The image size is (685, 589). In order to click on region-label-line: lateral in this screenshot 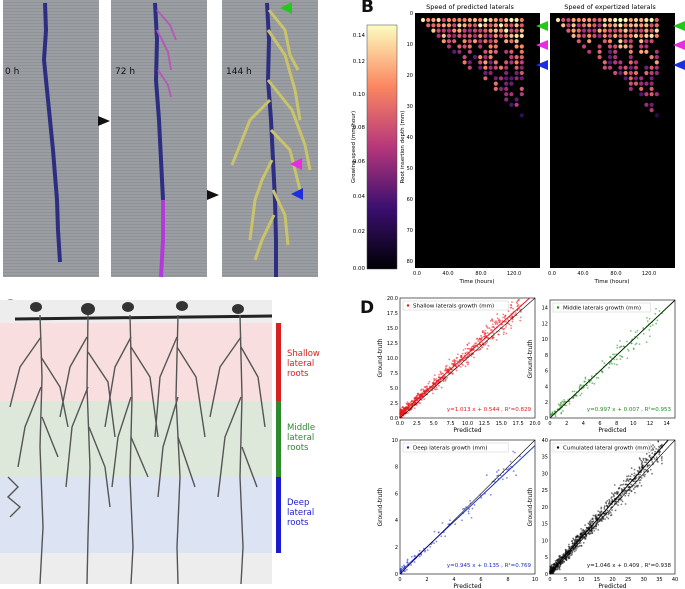, I will do `click(301, 513)`.